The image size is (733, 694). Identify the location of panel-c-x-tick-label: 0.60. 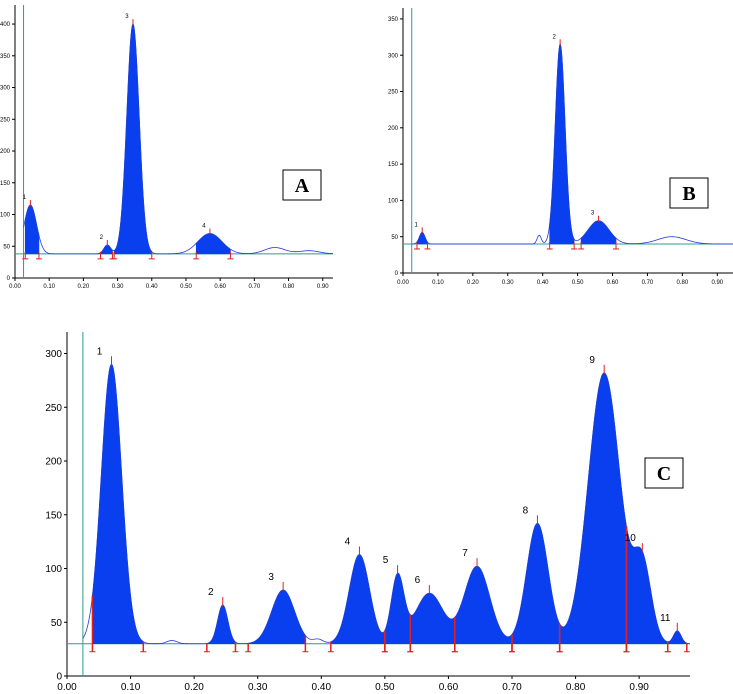
(449, 687).